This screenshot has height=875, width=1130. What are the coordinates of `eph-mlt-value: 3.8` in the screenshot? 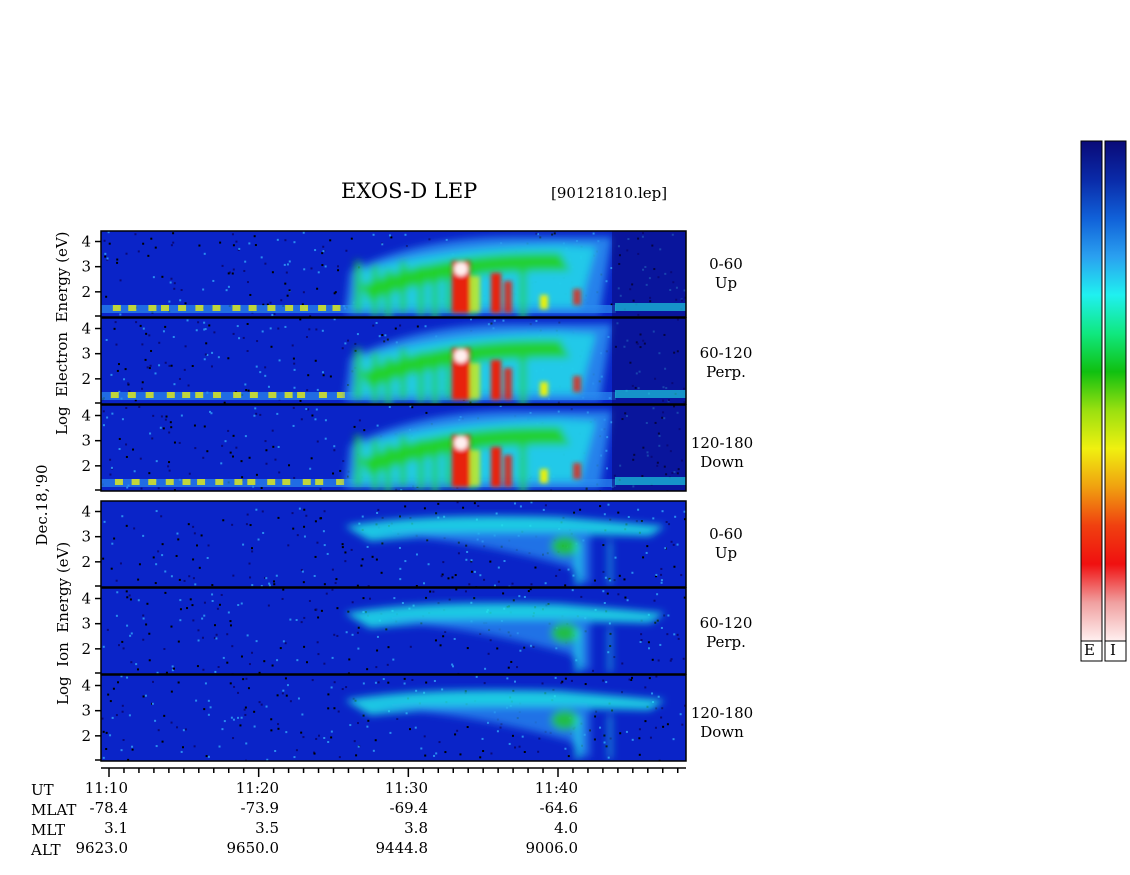 It's located at (416, 828).